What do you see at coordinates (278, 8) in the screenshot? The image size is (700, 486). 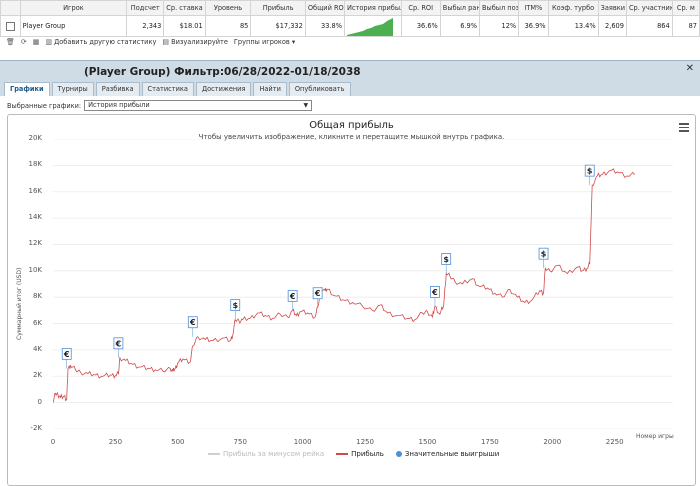 I see `col-header: Прибыль` at bounding box center [278, 8].